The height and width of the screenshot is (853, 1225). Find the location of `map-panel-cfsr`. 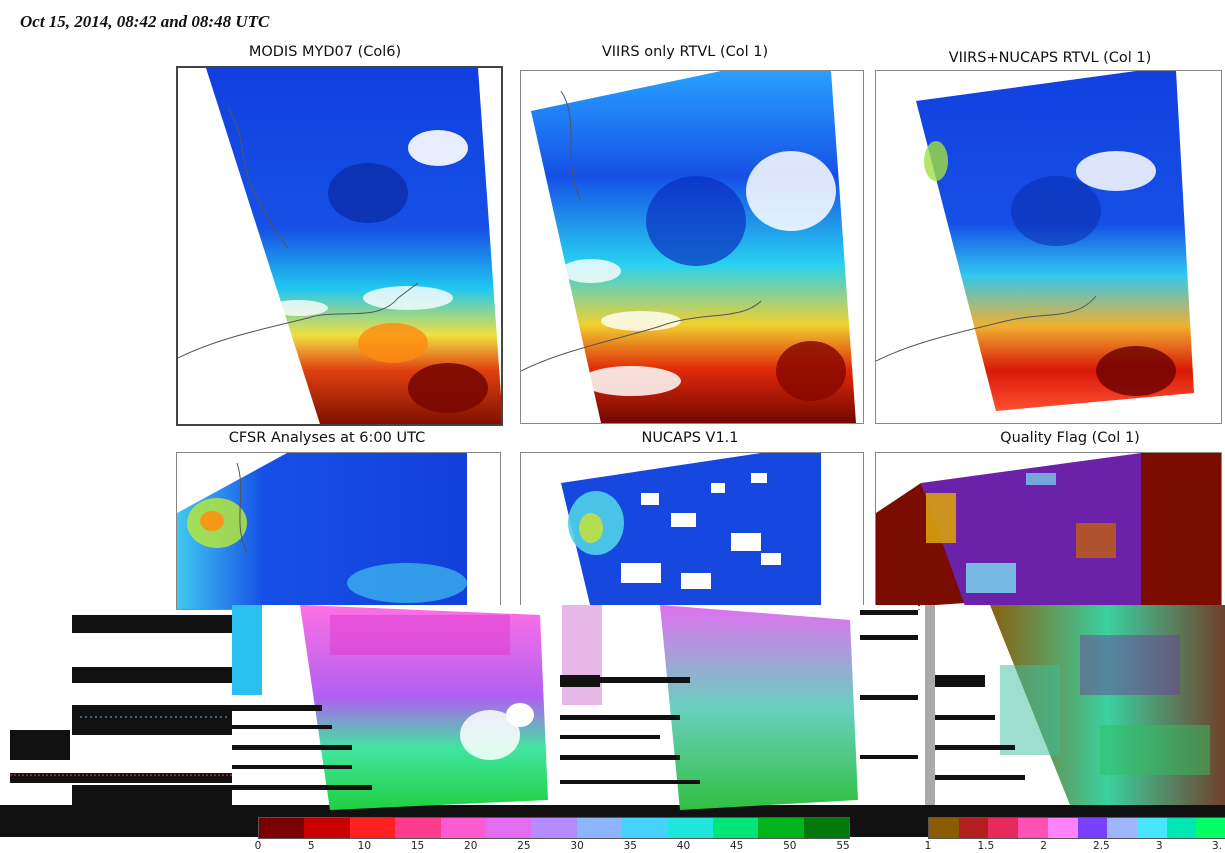

map-panel-cfsr is located at coordinates (338, 531).